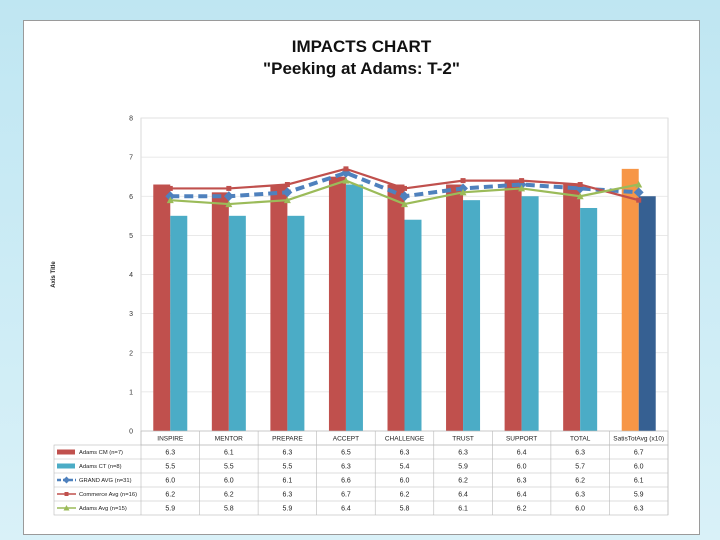 The image size is (720, 540). I want to click on category-label: MENTOR, so click(229, 439).